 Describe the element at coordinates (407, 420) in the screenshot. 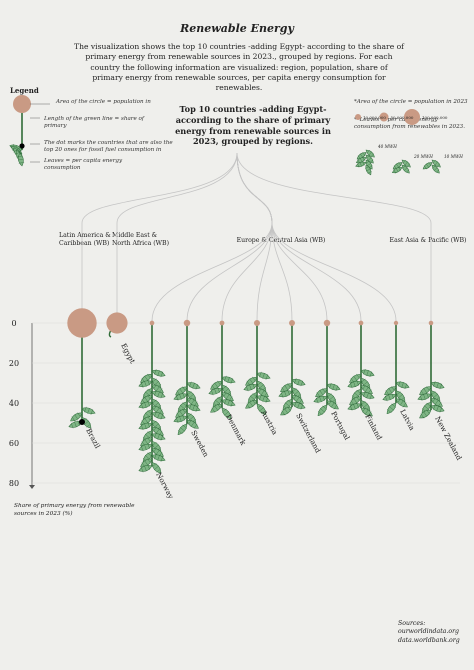

I see `country-label: Latvia` at that location.